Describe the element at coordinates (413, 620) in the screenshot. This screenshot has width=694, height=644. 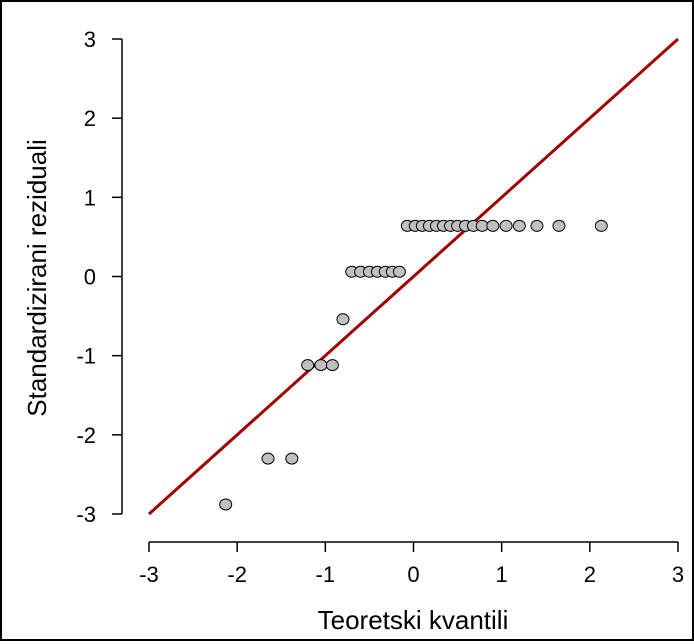
I see `x-axis-label: Teoretski kvantili` at that location.